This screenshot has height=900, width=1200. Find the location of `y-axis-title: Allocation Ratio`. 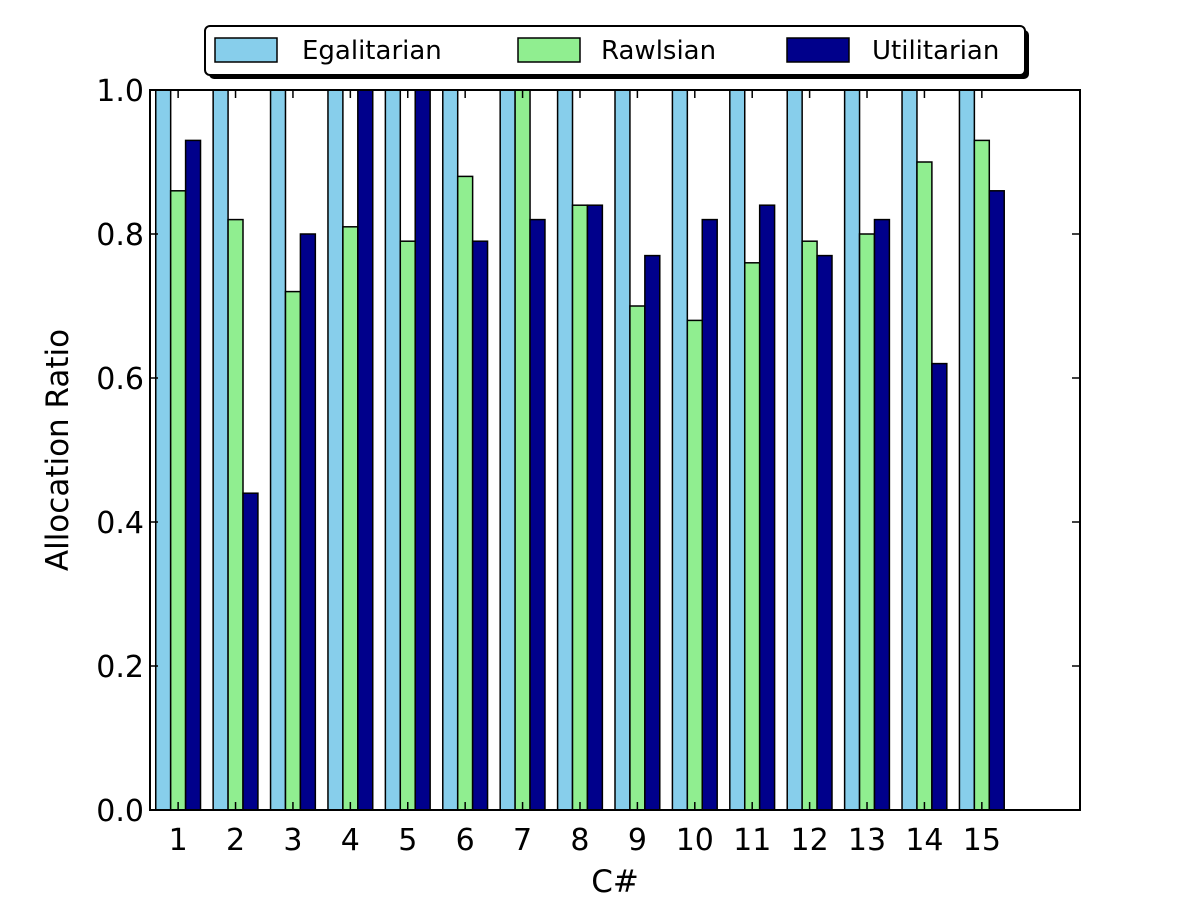

y-axis-title: Allocation Ratio is located at coordinates (58, 450).